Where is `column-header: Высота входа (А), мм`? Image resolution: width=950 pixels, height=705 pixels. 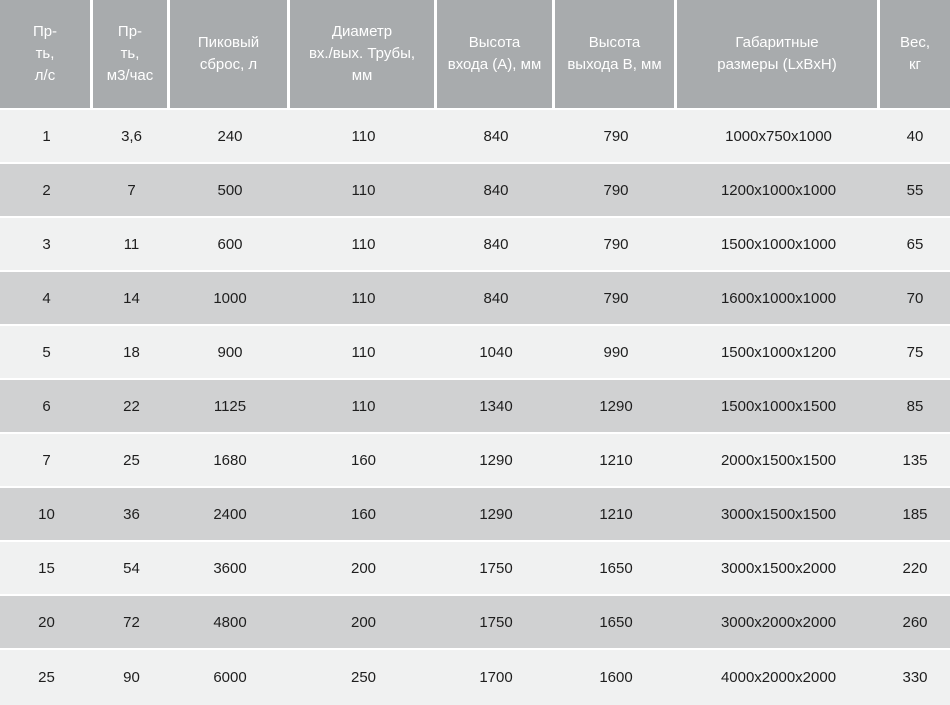
column-header: Высота входа (А), мм is located at coordinates (496, 54).